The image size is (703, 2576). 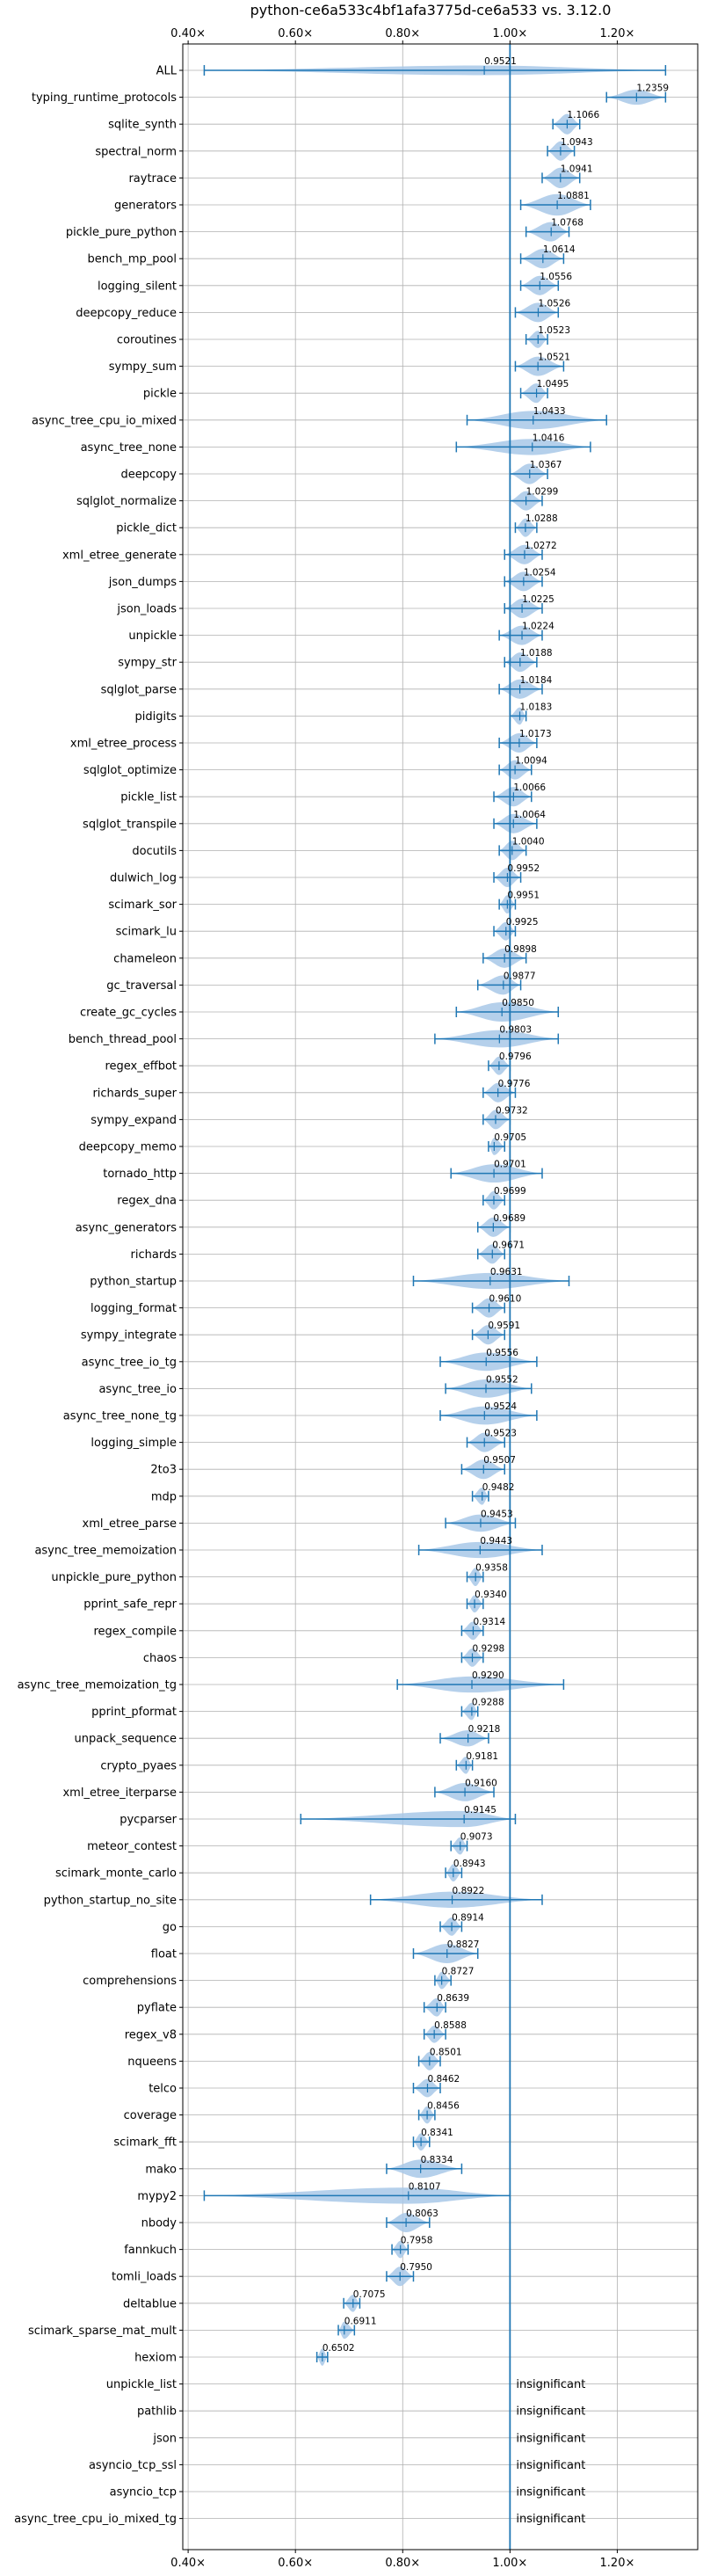 I want to click on value-label: 1.0094, so click(x=531, y=761).